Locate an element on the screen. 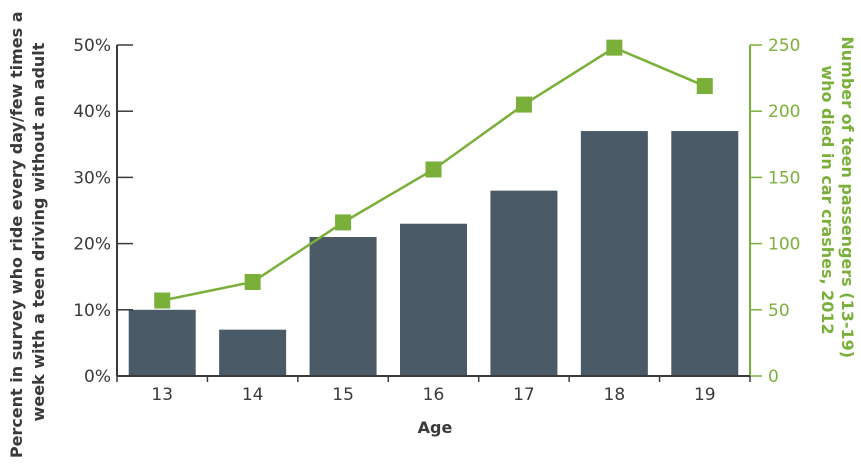  left-tick-label: 10% is located at coordinates (92, 311).